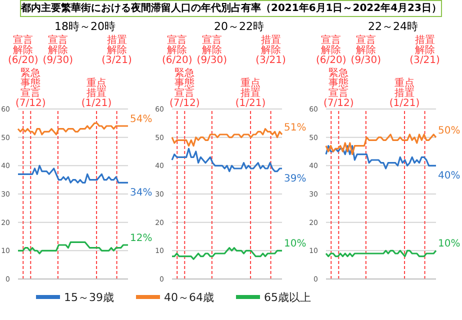 This screenshot has height=320, width=462. What do you see at coordinates (393, 26) in the screenshot?
I see `chart-subtitle: 22～24時` at bounding box center [393, 26].